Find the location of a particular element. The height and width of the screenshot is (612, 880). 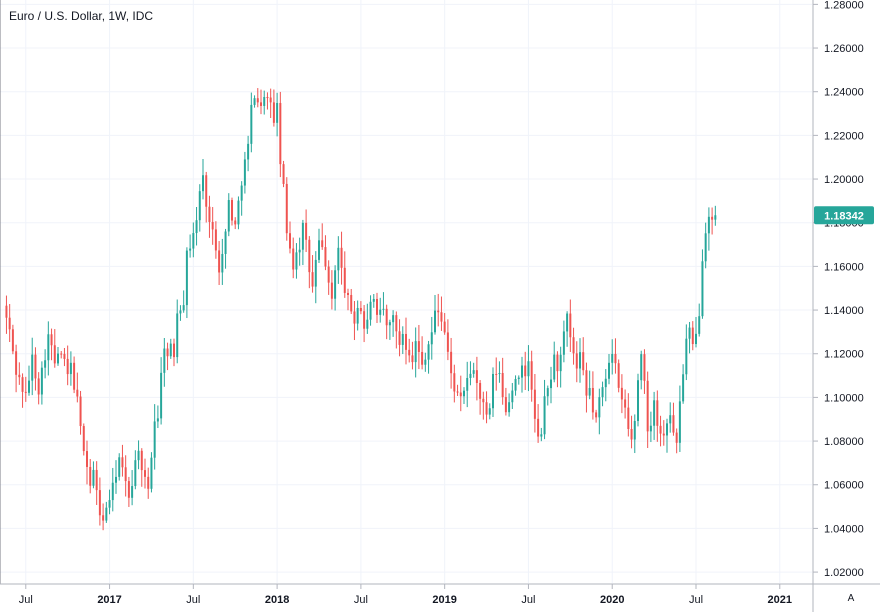

y-tick-label: 1.26000 is located at coordinates (844, 49).